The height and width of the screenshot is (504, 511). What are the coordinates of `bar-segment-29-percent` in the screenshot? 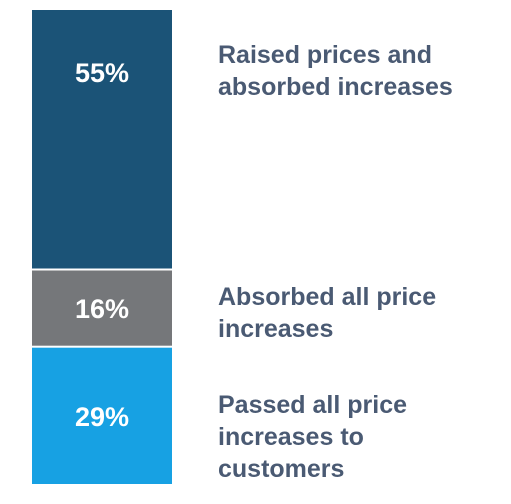 It's located at (102, 415).